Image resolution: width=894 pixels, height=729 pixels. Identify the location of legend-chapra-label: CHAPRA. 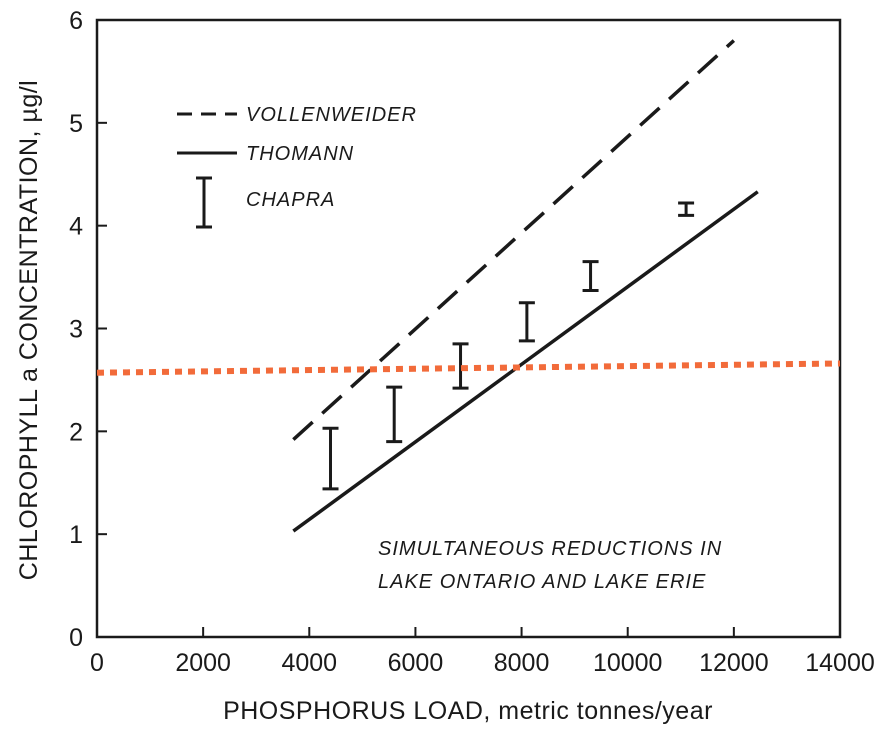
(290, 200).